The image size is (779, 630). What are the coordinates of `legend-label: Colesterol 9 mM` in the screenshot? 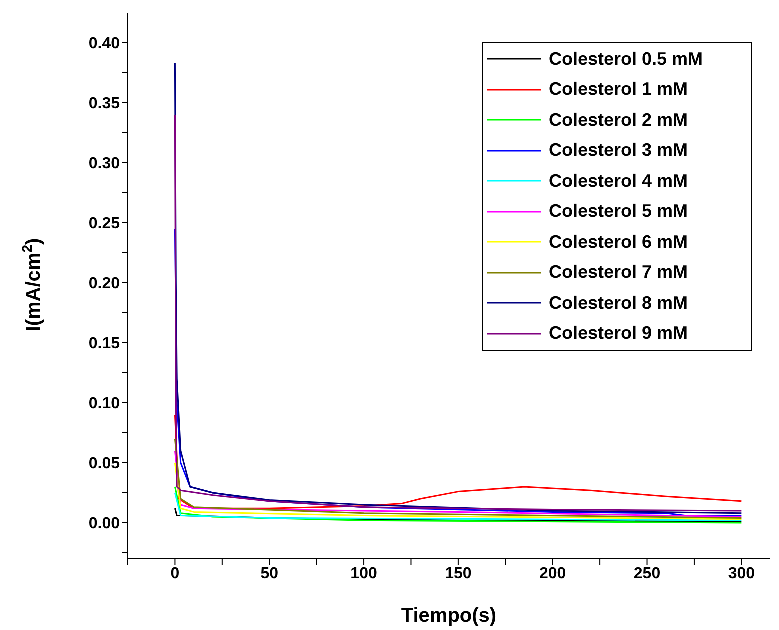 It's located at (618, 333).